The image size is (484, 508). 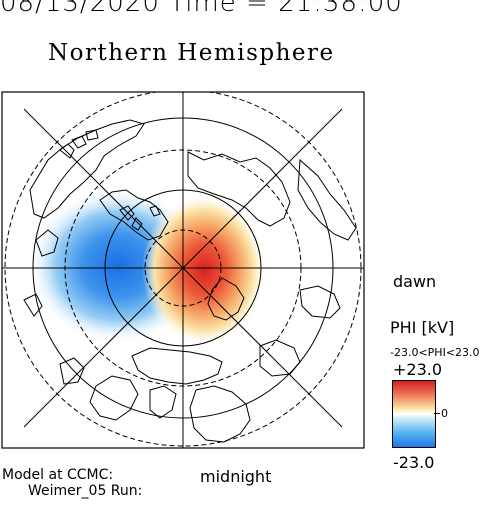 I want to click on midnight-label: midnight, so click(x=236, y=476).